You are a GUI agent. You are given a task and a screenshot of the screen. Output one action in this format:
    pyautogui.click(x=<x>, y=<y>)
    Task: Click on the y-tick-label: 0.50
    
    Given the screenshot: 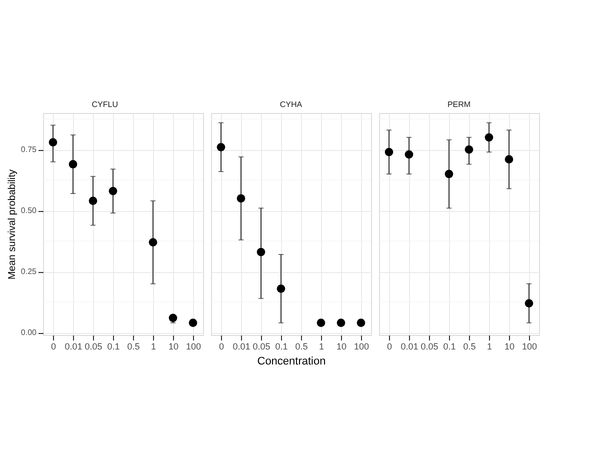 What is the action you would take?
    pyautogui.click(x=29, y=211)
    